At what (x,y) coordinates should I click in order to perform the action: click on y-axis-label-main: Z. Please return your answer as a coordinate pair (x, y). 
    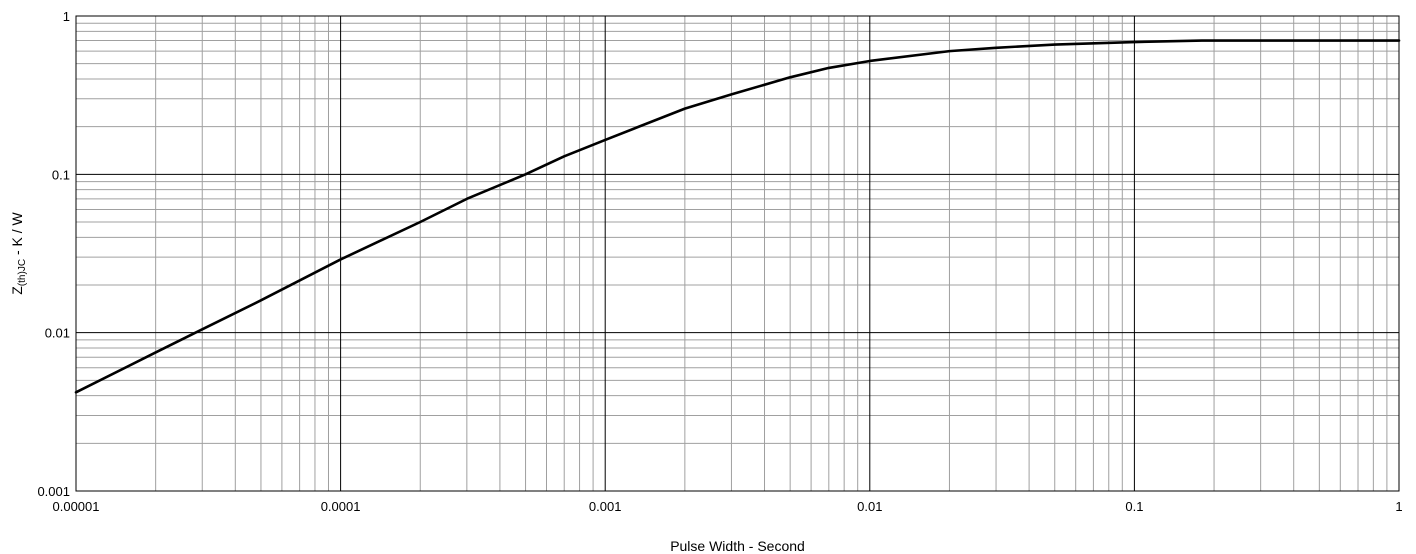
    Looking at the image, I should click on (17, 290).